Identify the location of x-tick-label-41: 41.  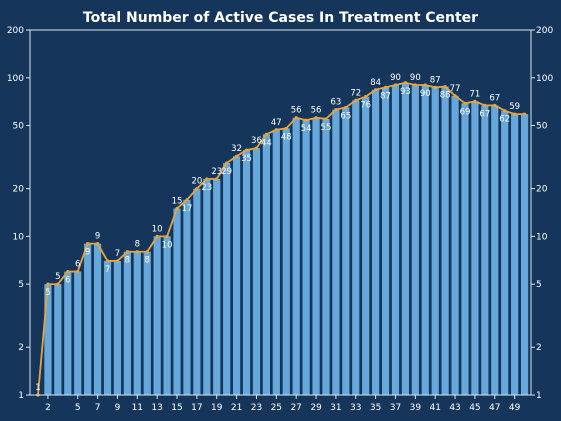
(434, 408).